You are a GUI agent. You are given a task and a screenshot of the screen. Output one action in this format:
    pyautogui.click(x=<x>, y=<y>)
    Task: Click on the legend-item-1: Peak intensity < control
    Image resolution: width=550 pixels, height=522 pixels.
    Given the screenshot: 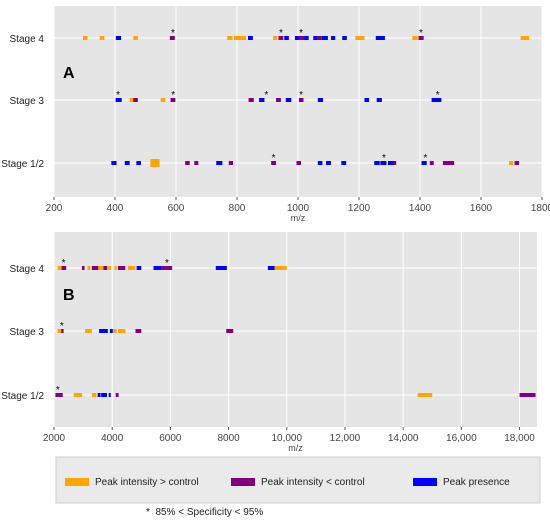 What is the action you would take?
    pyautogui.click(x=298, y=482)
    